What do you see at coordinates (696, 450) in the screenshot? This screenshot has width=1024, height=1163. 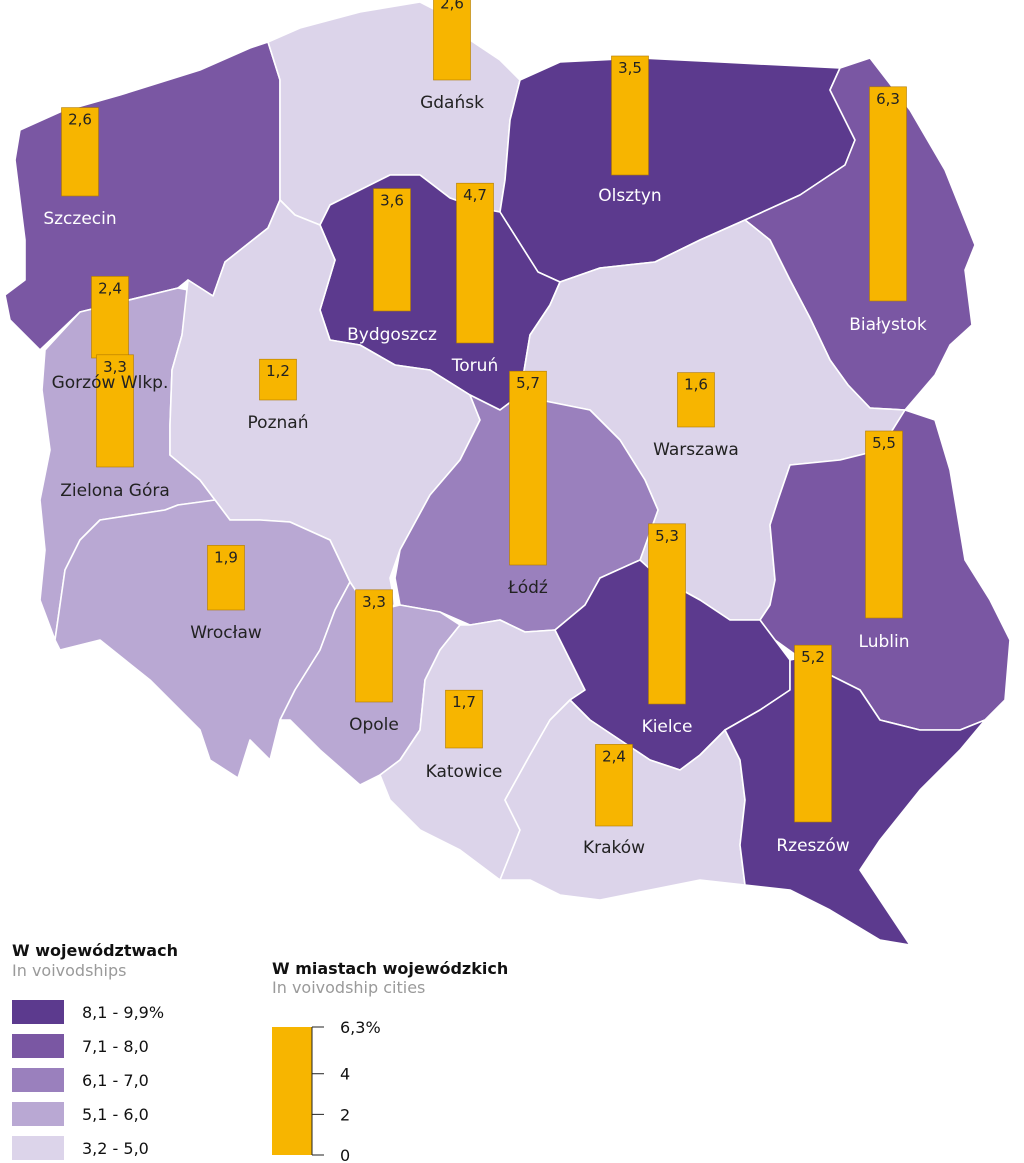 I see `city-label: Warszawa` at bounding box center [696, 450].